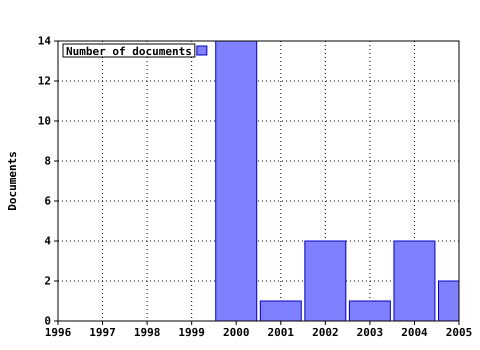 The height and width of the screenshot is (350, 480). Describe the element at coordinates (191, 332) in the screenshot. I see `x-tick-label: 1999` at that location.